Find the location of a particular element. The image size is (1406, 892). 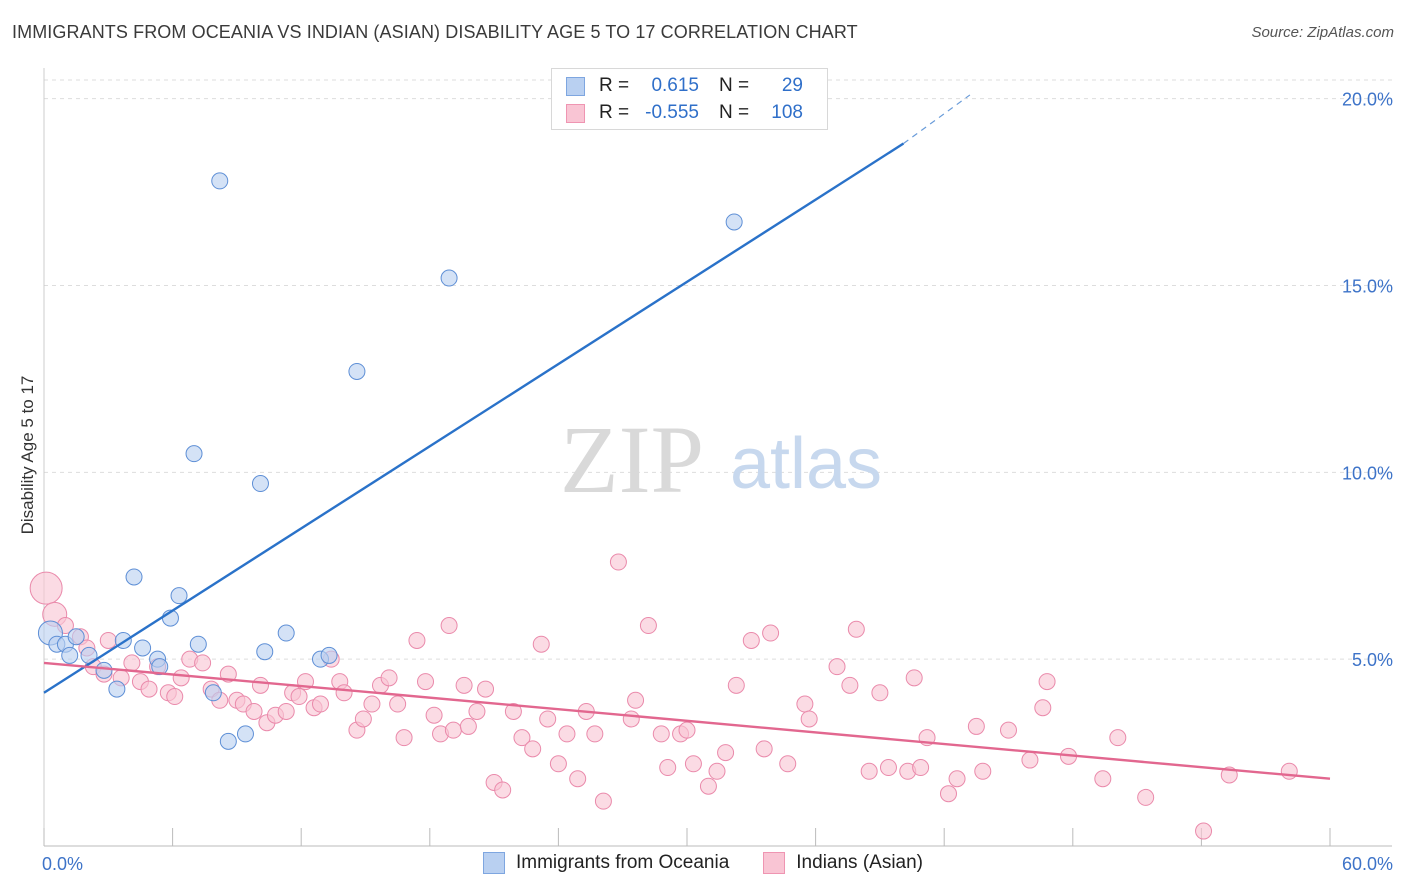

legend-row-oceania: R = 0.615 N = 29 is located at coordinates (684, 86).